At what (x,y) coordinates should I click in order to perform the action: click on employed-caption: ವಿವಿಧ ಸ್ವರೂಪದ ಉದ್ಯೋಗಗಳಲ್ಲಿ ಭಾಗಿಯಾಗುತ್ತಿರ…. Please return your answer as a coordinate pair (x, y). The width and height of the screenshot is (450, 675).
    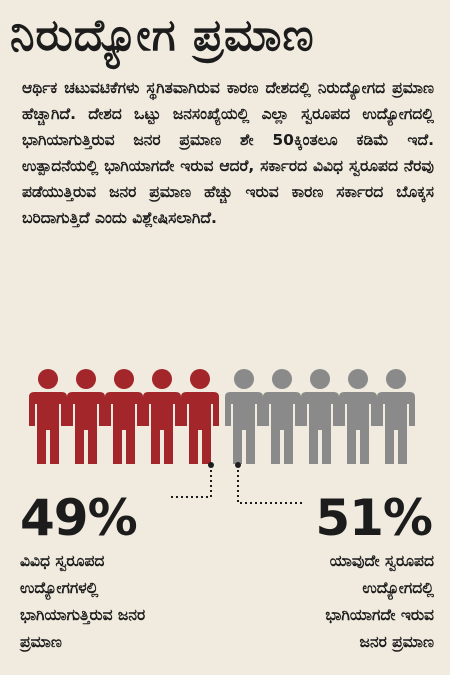
    Looking at the image, I should click on (83, 601).